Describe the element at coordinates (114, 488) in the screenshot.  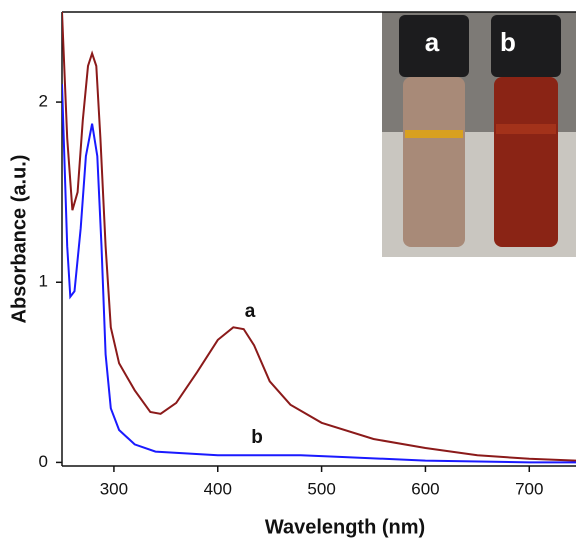
I see `x-tick-label: 300` at that location.